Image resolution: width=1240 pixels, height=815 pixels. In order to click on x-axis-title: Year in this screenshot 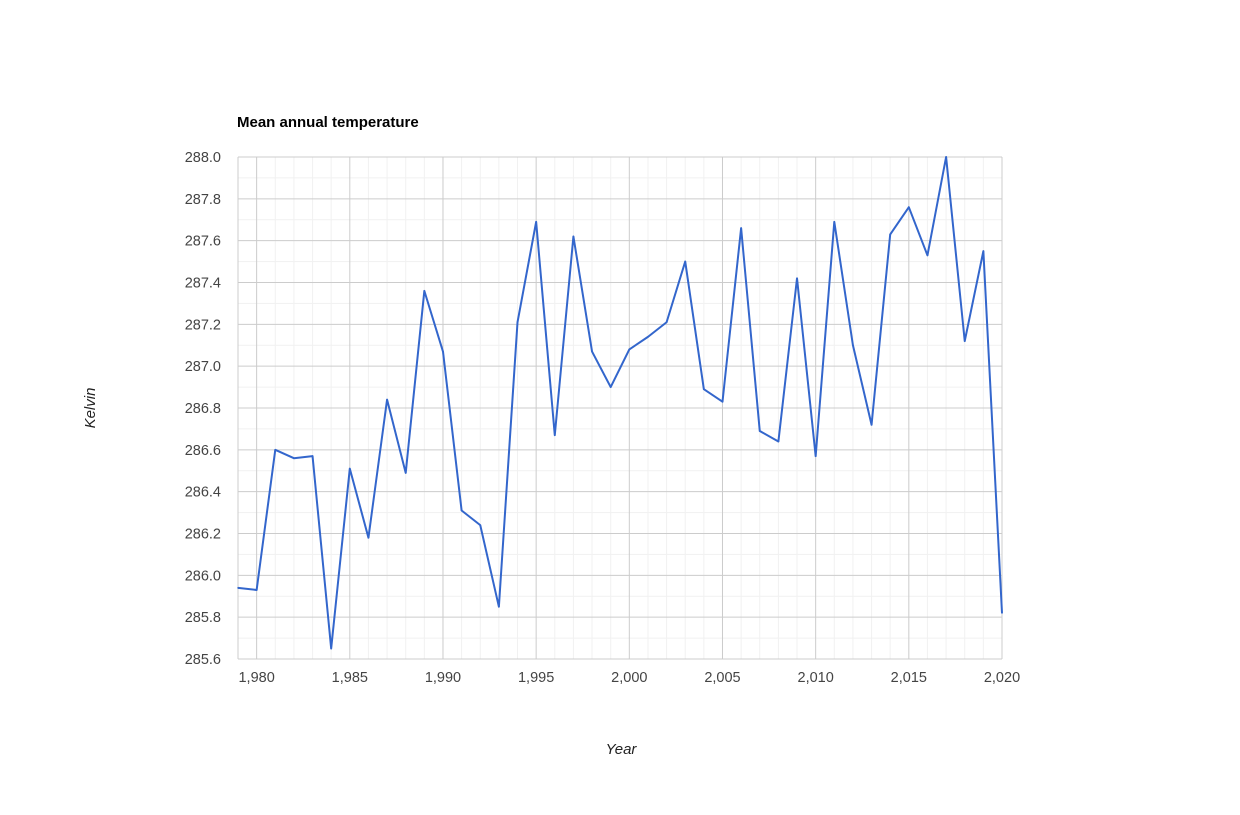, I will do `click(622, 749)`.